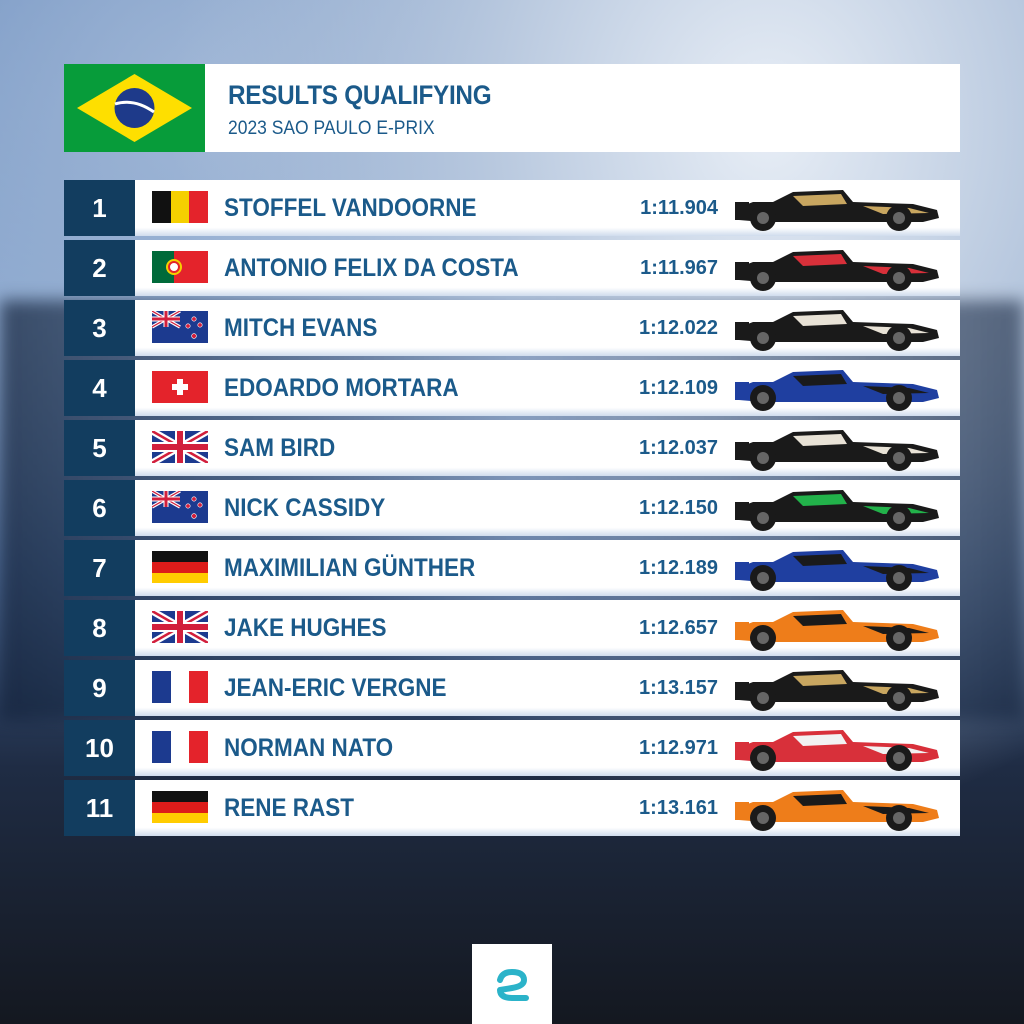 The width and height of the screenshot is (1024, 1024). I want to click on row-body: NICK CASSIDY 1:12.150, so click(547, 508).